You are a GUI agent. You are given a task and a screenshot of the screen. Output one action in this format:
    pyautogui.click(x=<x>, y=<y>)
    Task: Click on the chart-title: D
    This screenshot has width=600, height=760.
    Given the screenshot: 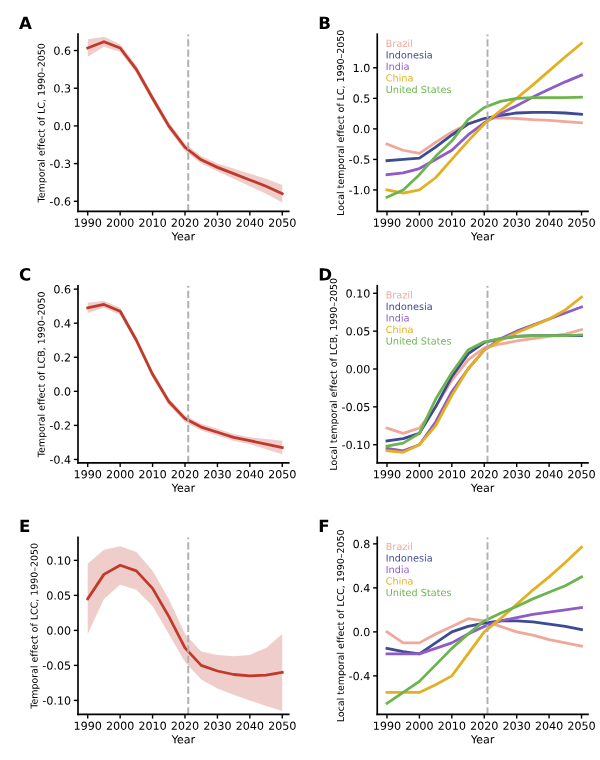 What is the action you would take?
    pyautogui.click(x=325, y=274)
    